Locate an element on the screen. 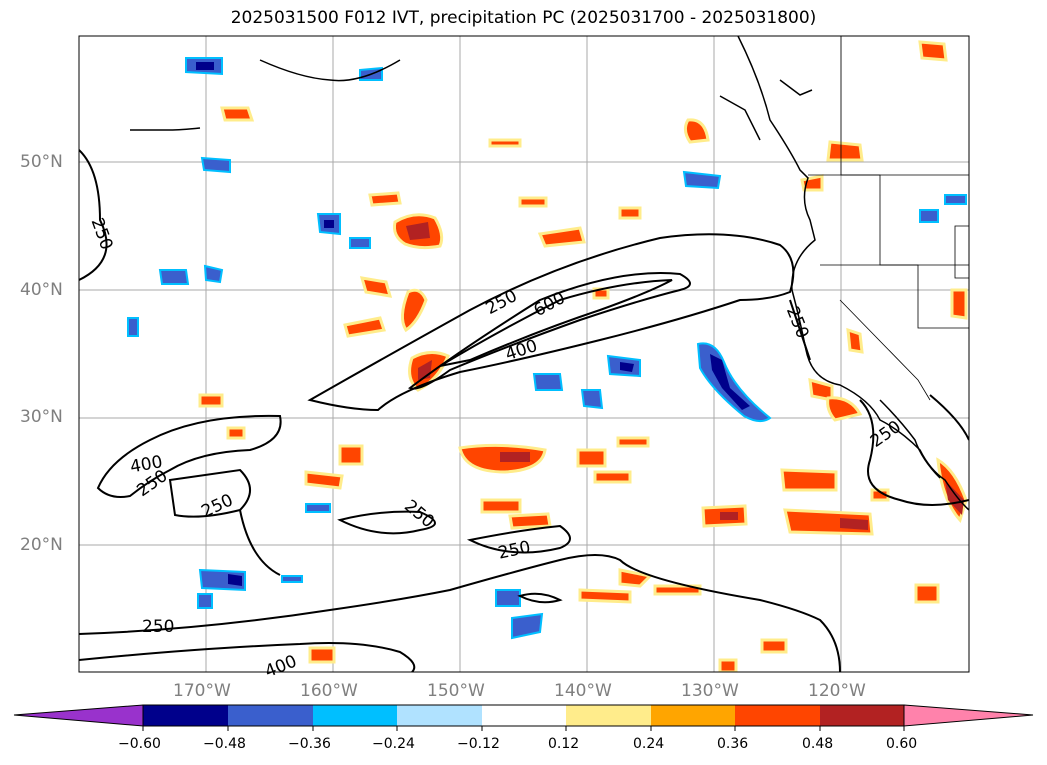  colorbar-ticks is located at coordinates (523, 728).